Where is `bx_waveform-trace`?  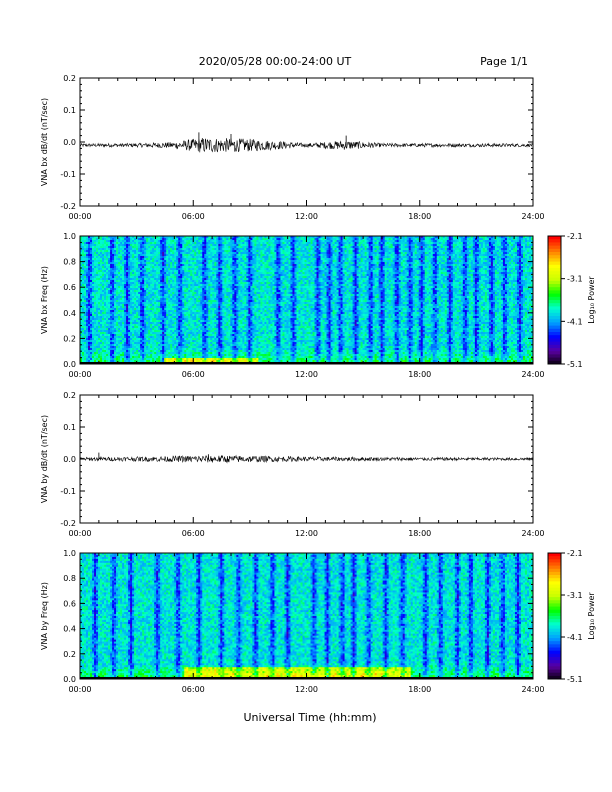
bx_waveform-trace is located at coordinates (306, 145).